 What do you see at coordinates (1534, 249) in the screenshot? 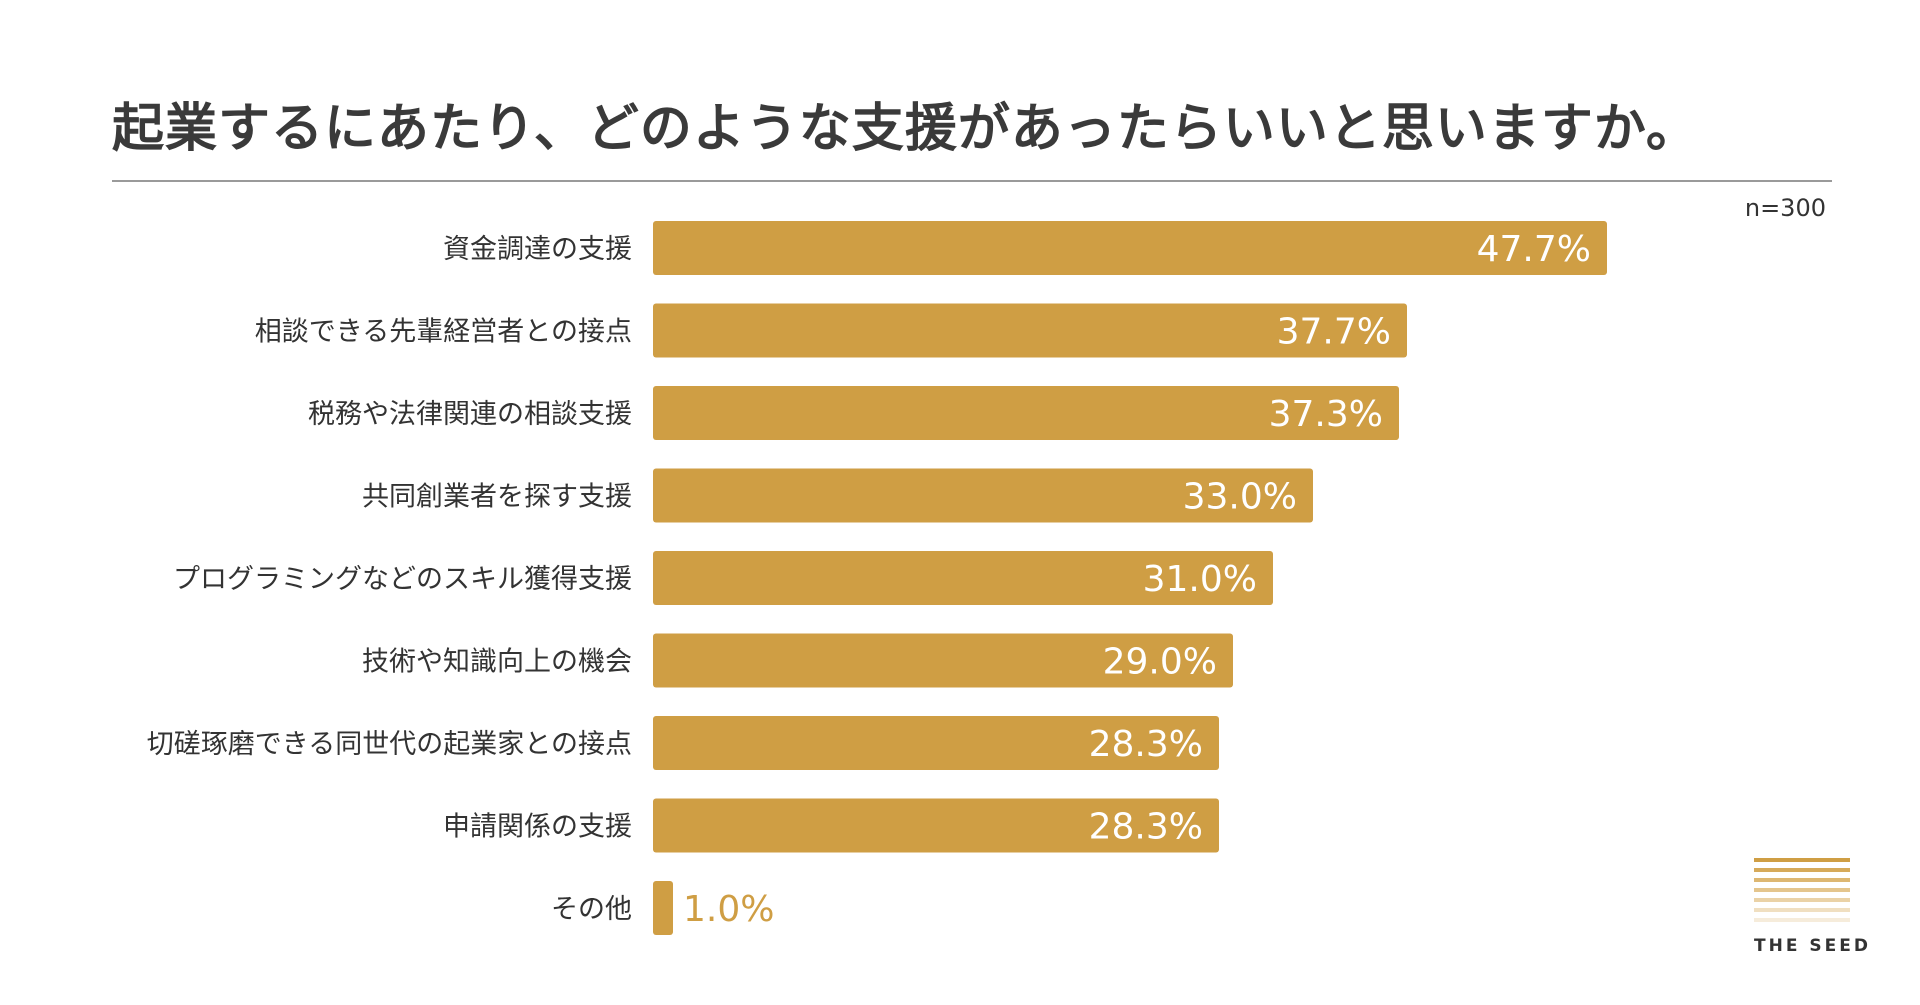
I see `value-label: 47.7%` at bounding box center [1534, 249].